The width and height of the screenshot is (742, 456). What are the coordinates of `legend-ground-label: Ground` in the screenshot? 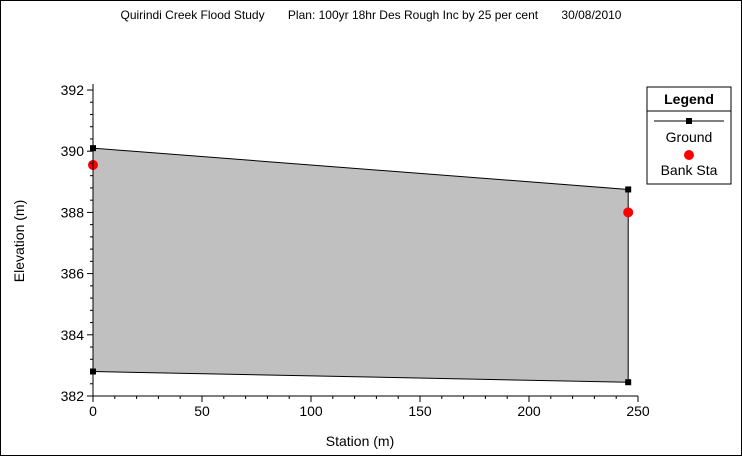 It's located at (689, 137).